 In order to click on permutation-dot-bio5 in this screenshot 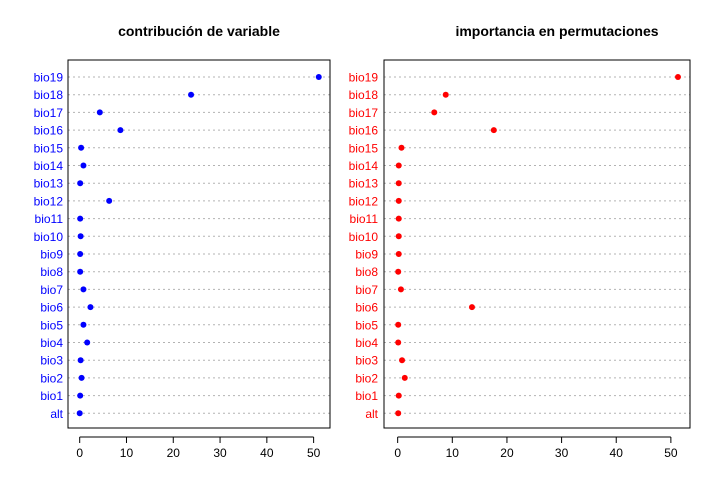, I will do `click(398, 324)`.